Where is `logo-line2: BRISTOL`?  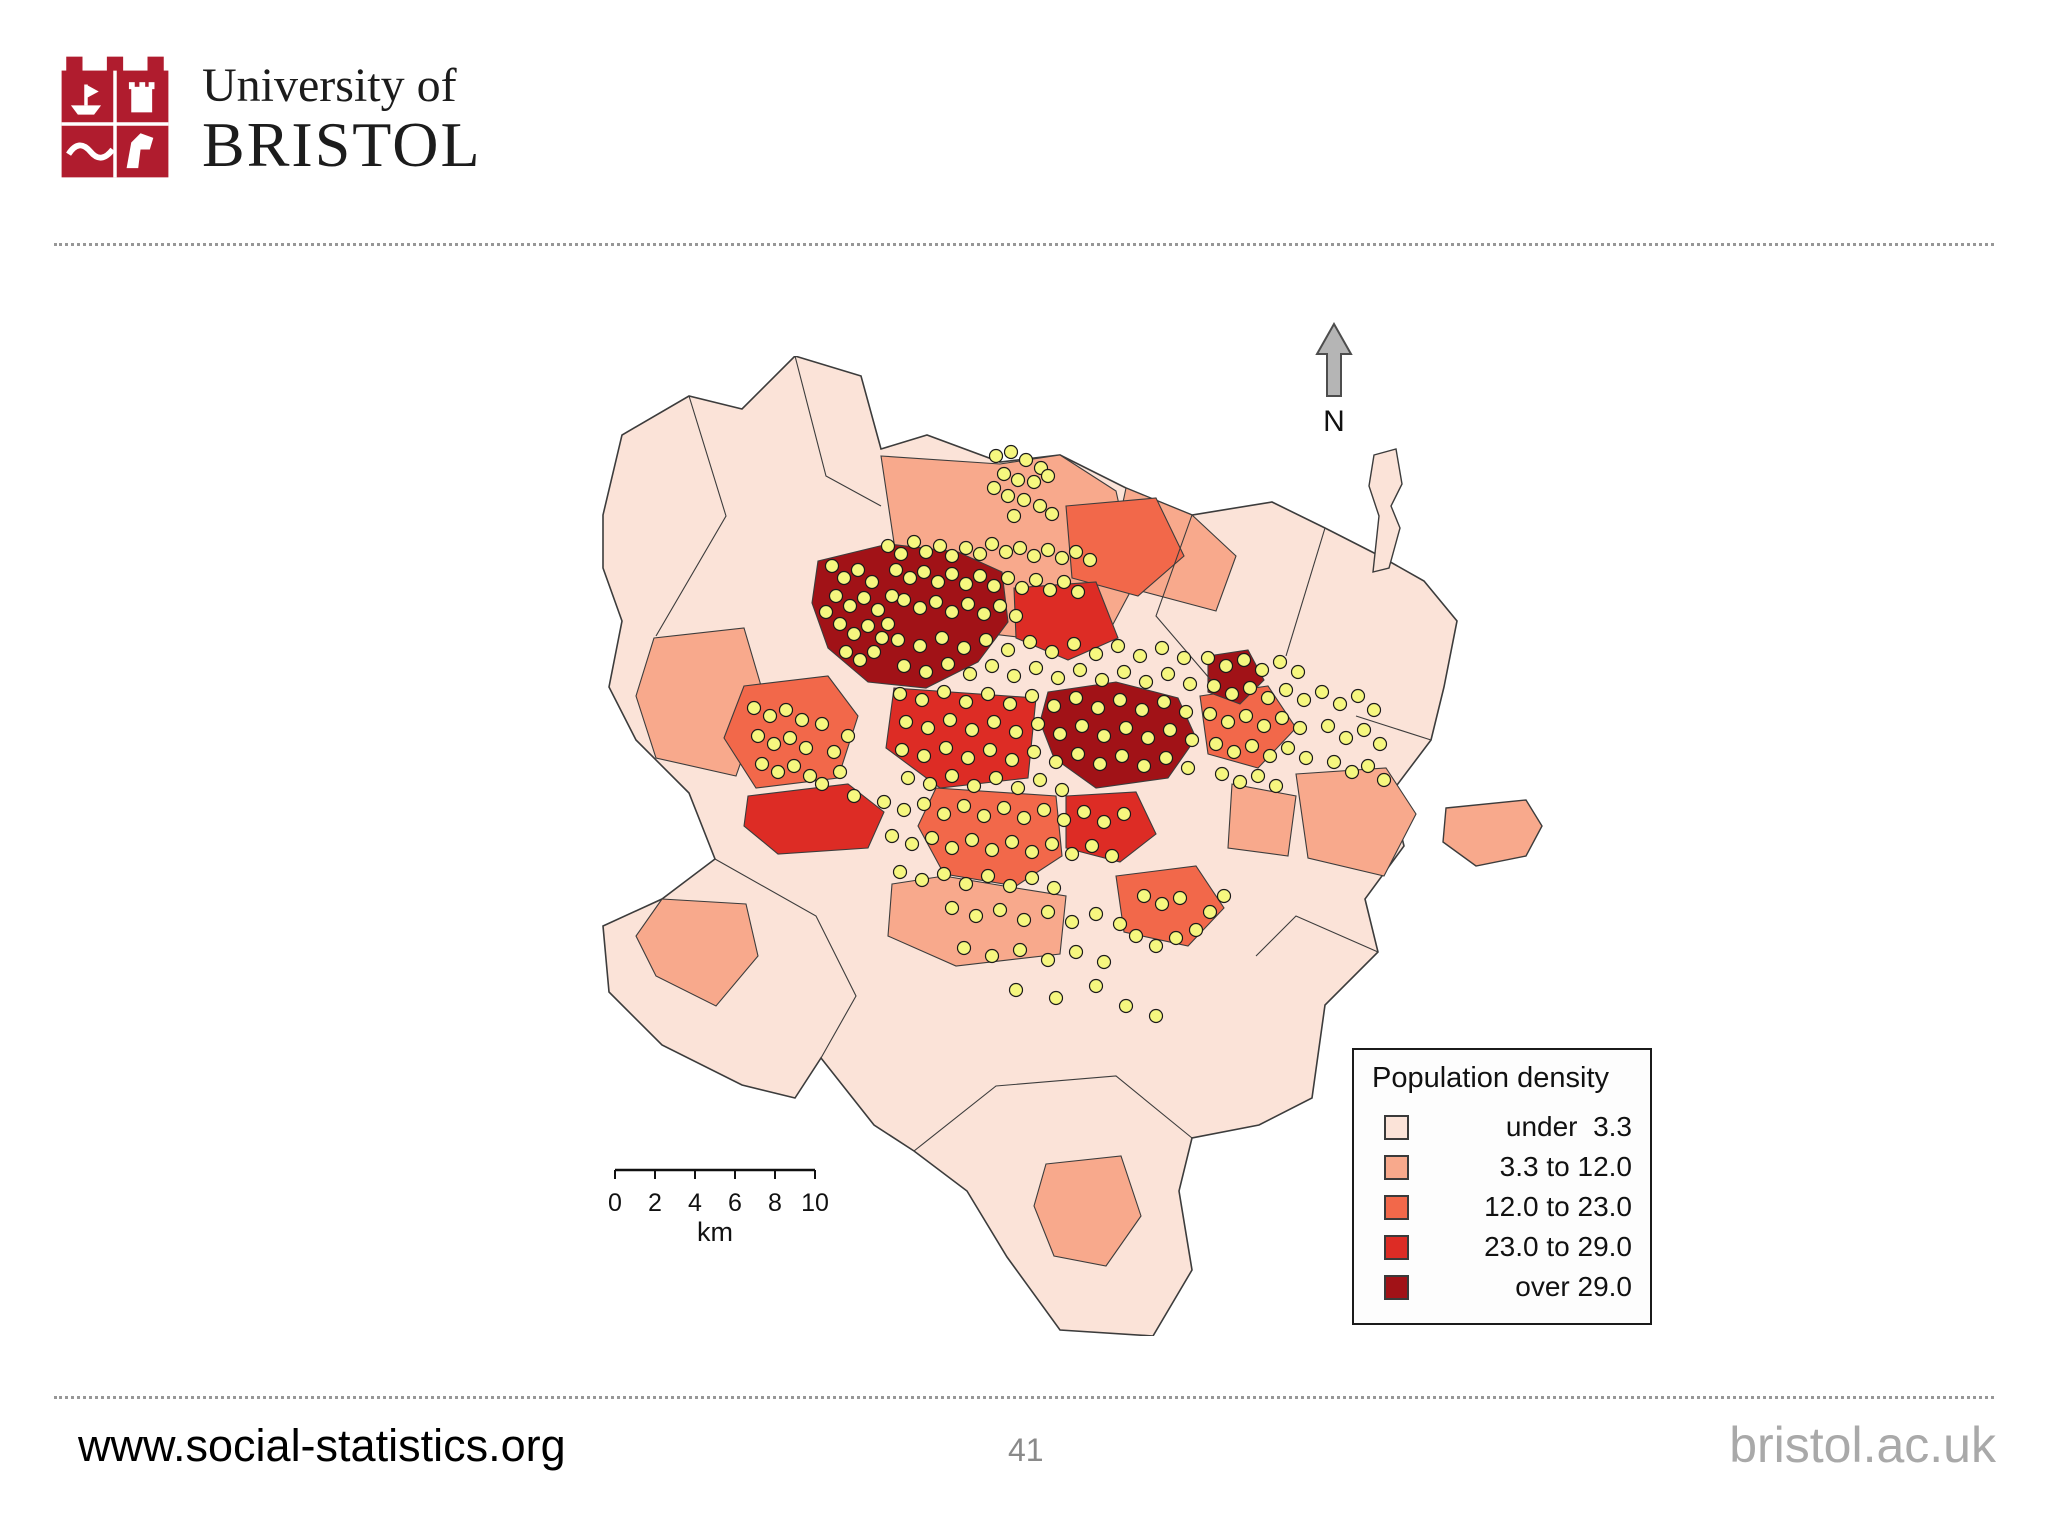
logo-line2: BRISTOL is located at coordinates (342, 144).